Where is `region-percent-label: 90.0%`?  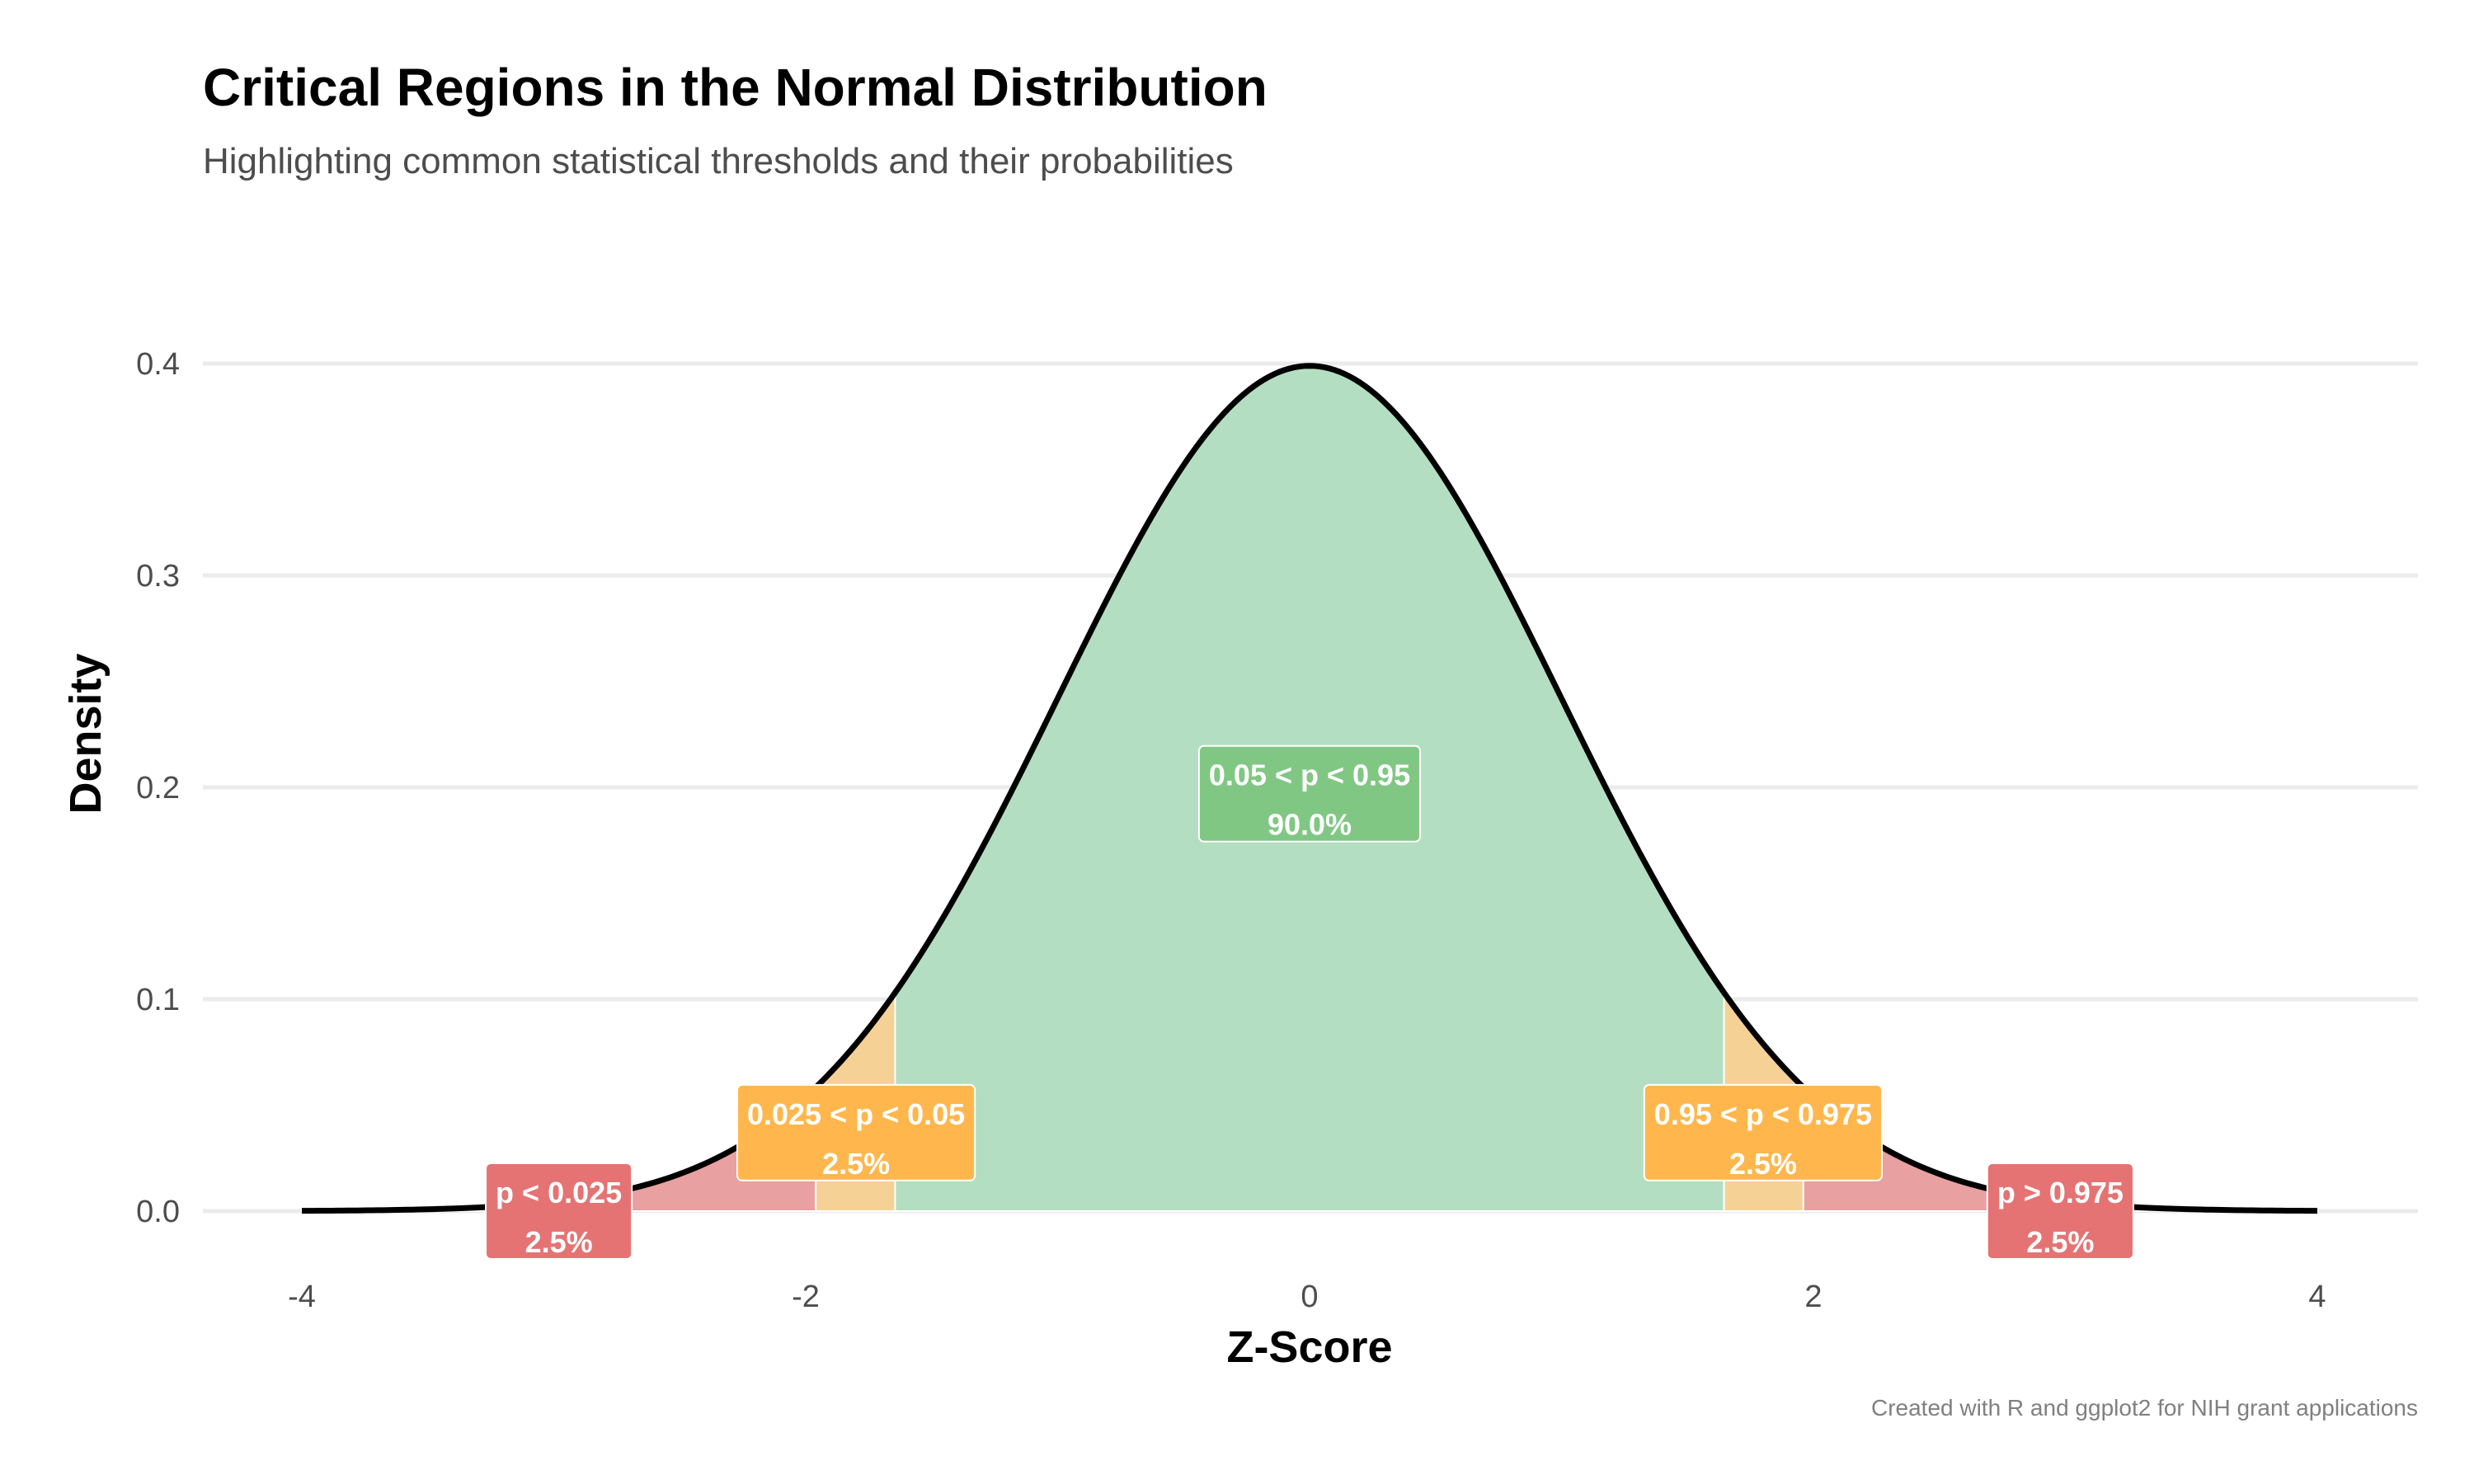
region-percent-label: 90.0% is located at coordinates (1310, 825).